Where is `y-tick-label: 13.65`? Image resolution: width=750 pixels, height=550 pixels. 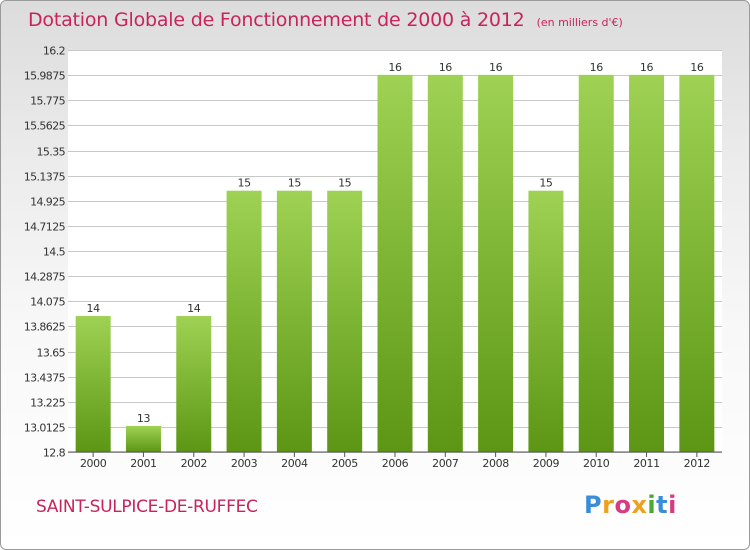 y-tick-label: 13.65 is located at coordinates (51, 353).